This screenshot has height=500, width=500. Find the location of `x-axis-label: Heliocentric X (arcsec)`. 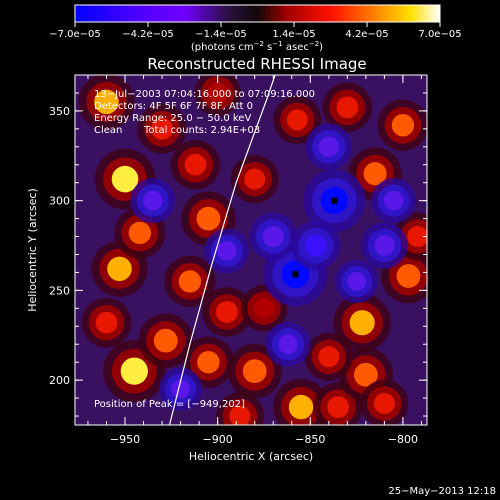

x-axis-label: Heliocentric X (arcsec) is located at coordinates (251, 456).